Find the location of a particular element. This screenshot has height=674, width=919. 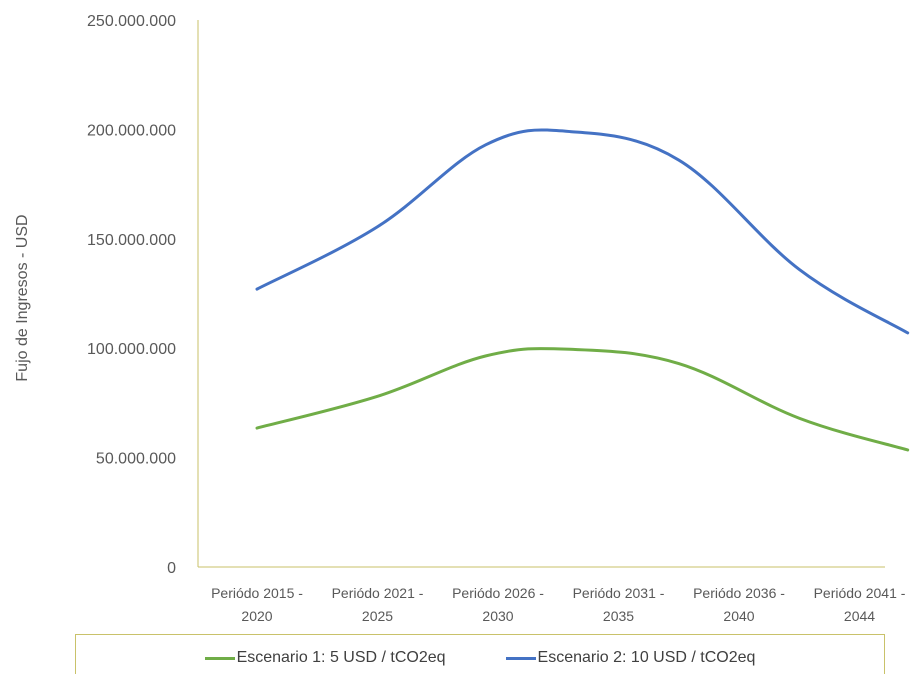

x-tick-label: Periódo 2026 -2030 is located at coordinates (498, 604).